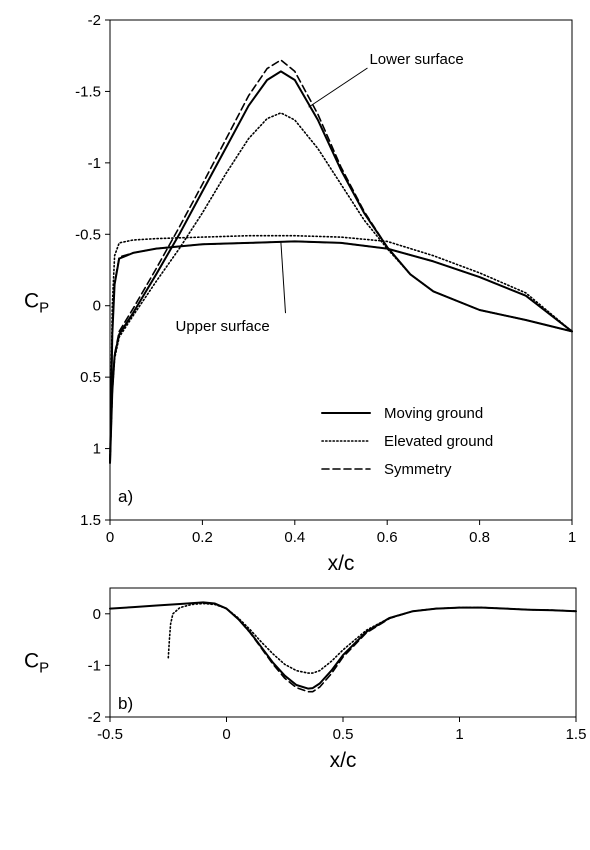 This screenshot has height=850, width=590. What do you see at coordinates (97, 614) in the screenshot?
I see `b-y-tick-label-0: 0` at bounding box center [97, 614].